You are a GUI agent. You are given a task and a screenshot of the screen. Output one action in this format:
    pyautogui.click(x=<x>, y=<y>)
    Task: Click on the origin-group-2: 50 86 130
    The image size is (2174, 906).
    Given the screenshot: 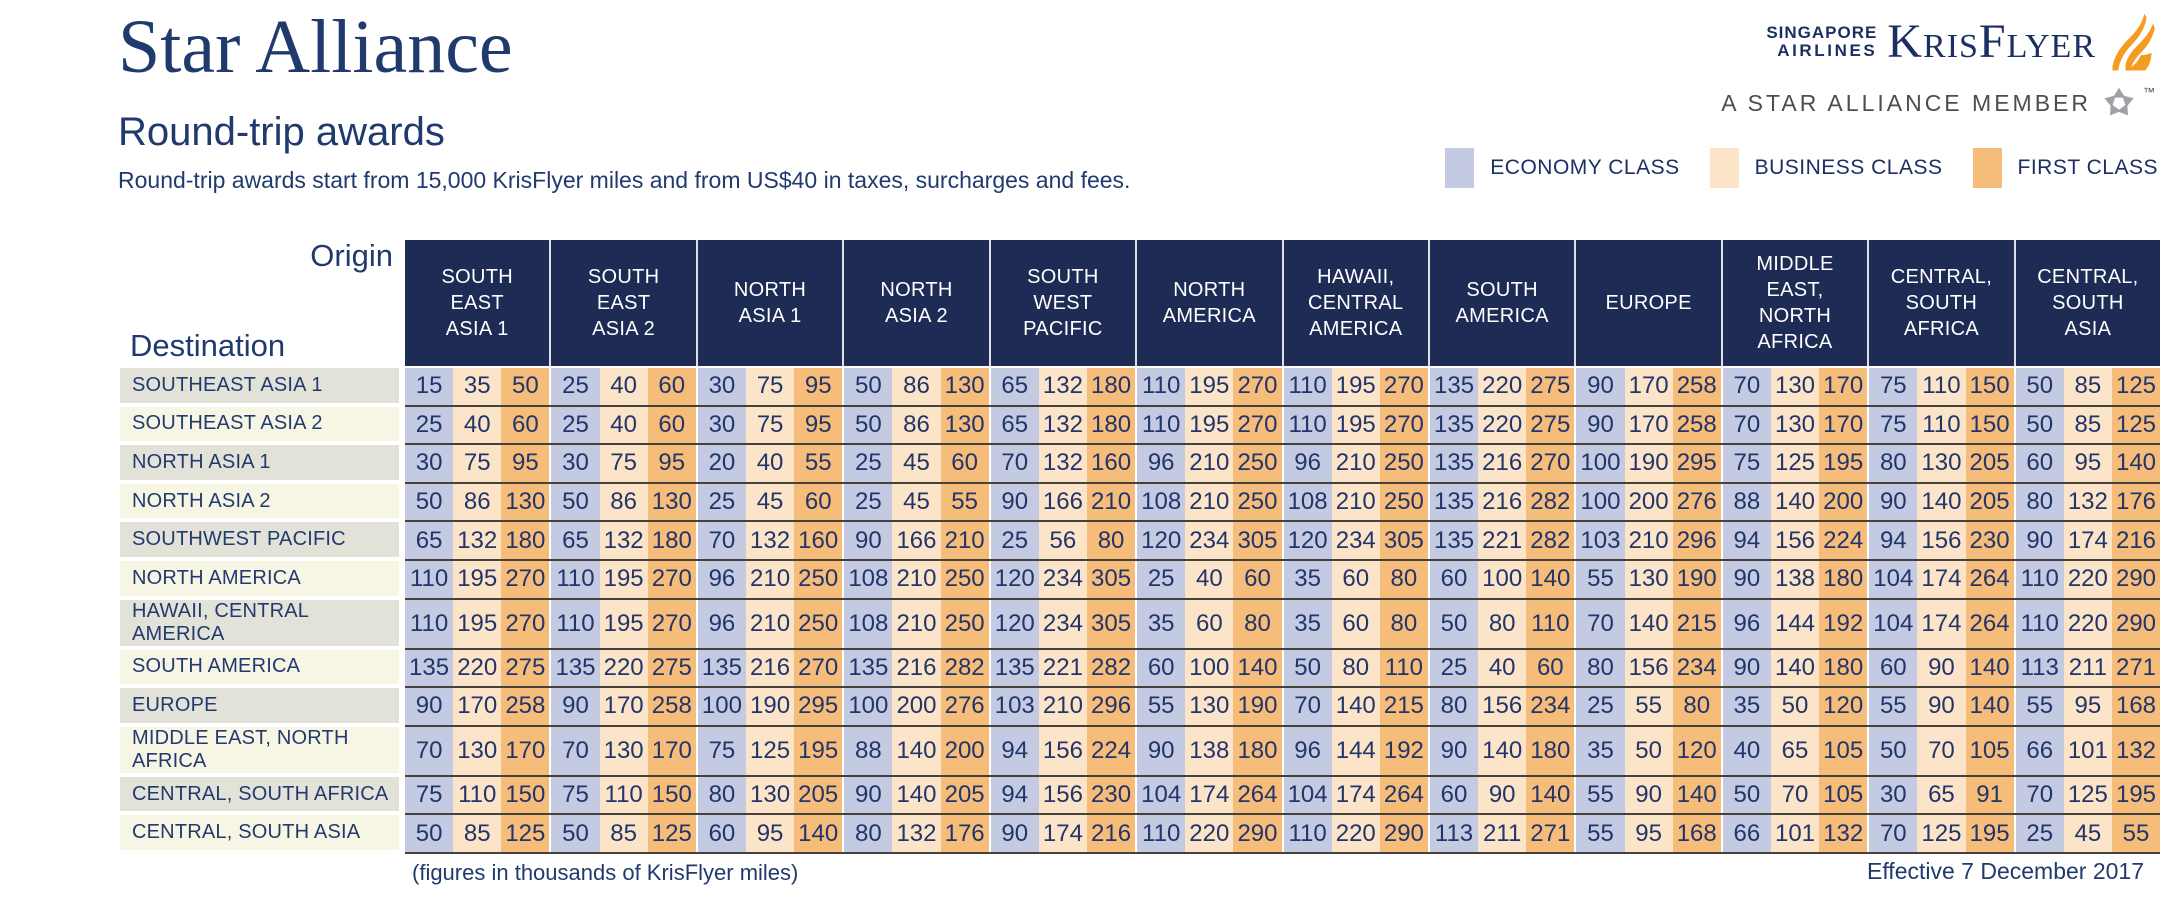 What is the action you would take?
    pyautogui.click(x=622, y=502)
    